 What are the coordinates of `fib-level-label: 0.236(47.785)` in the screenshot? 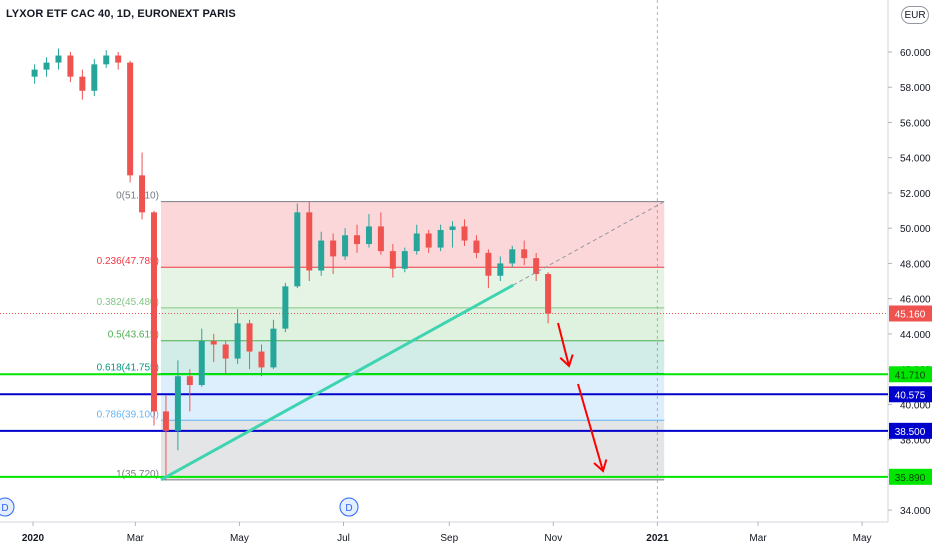 It's located at (128, 261).